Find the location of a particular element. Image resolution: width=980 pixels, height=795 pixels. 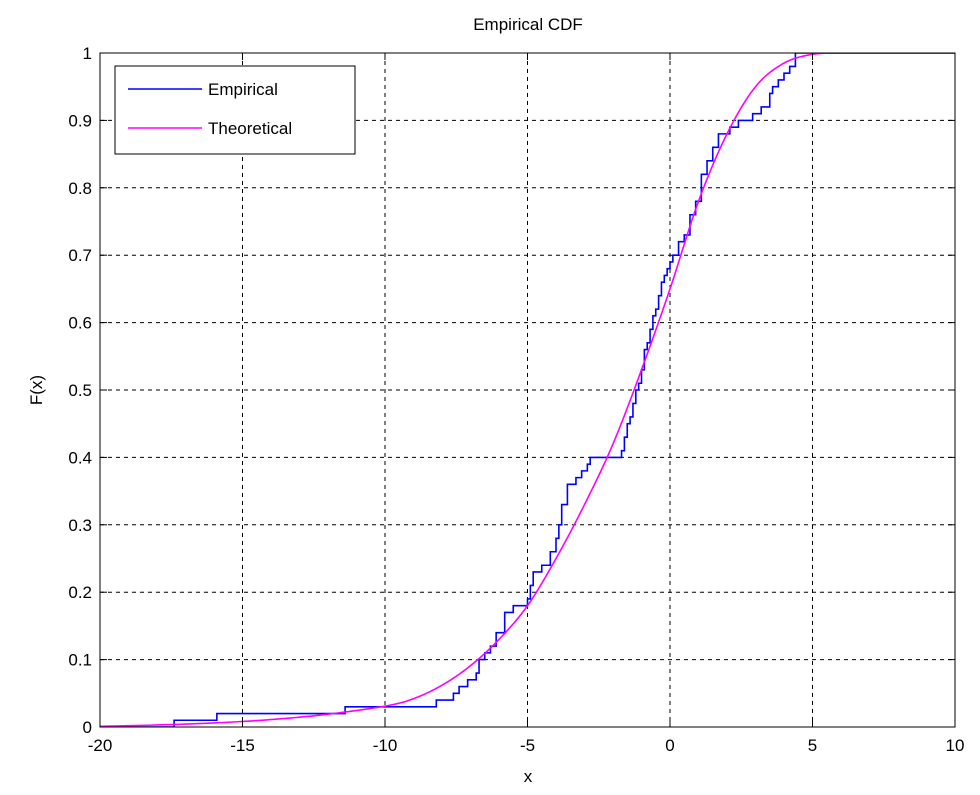

legend-box is located at coordinates (235, 110).